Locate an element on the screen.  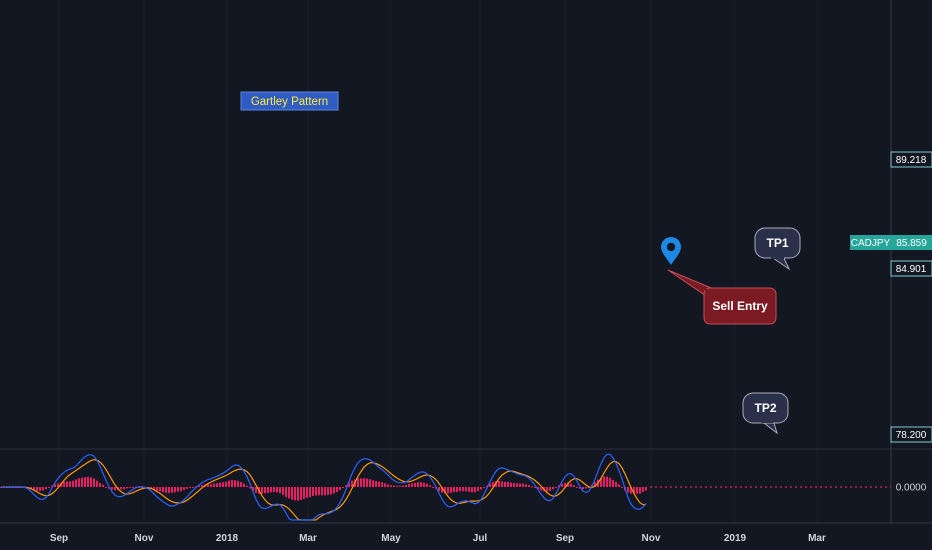
gartley-label-text: Gartley Pattern is located at coordinates (289, 102).